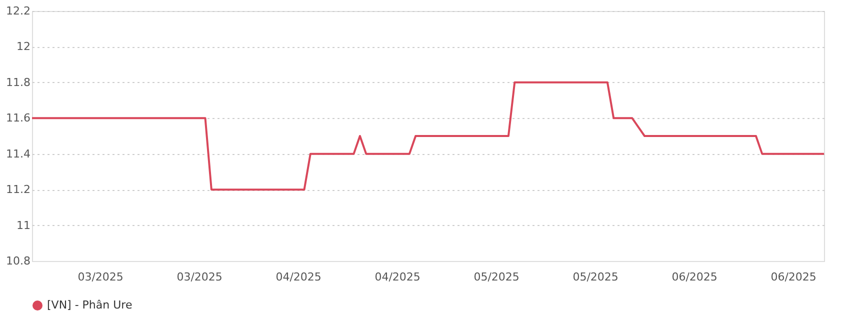  What do you see at coordinates (23, 47) in the screenshot?
I see `y-tick-label: 12` at bounding box center [23, 47].